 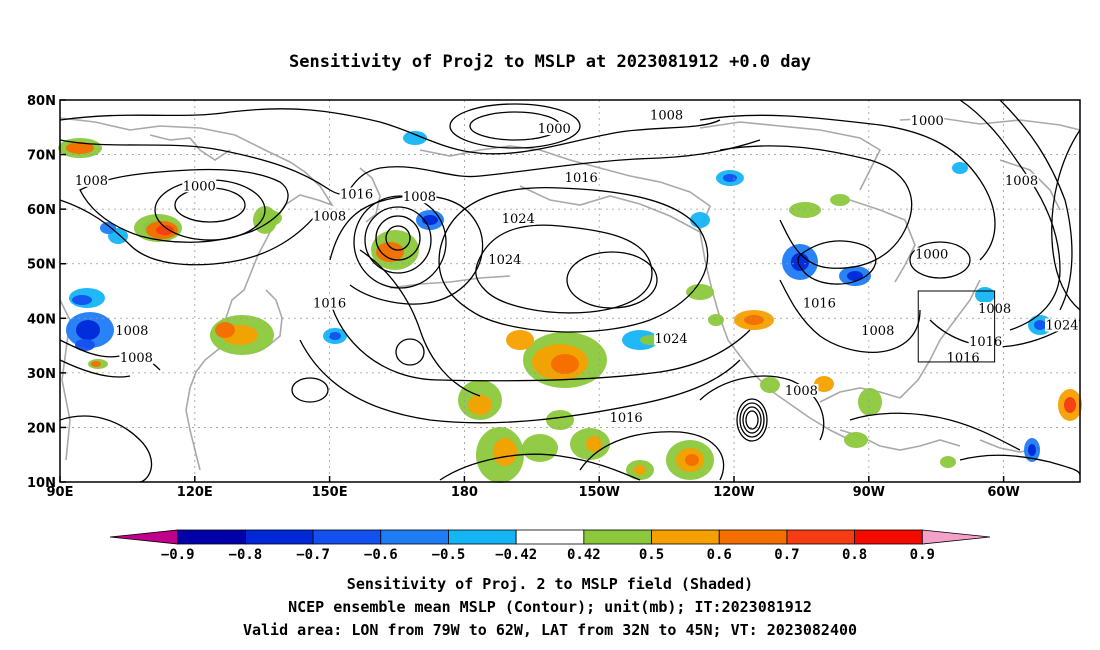 I want to click on colorbar-label: 0.9, so click(x=922, y=555).